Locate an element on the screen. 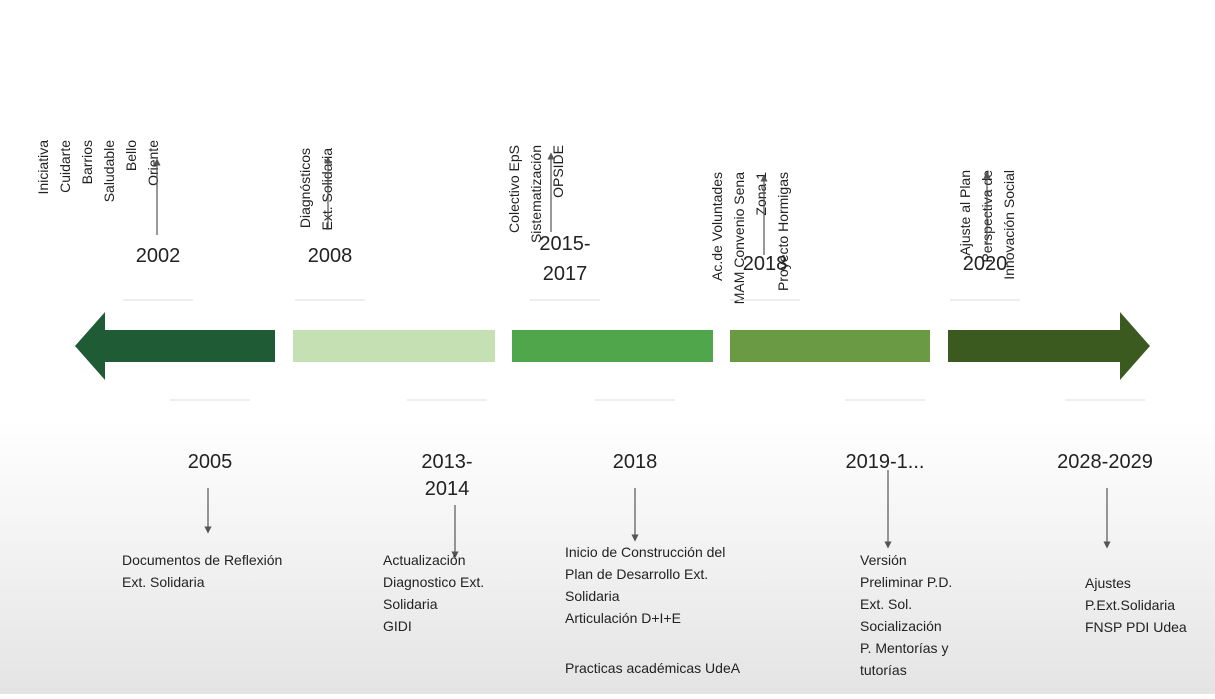  event-label: Plan de Desarrollo Ext. is located at coordinates (636, 574).